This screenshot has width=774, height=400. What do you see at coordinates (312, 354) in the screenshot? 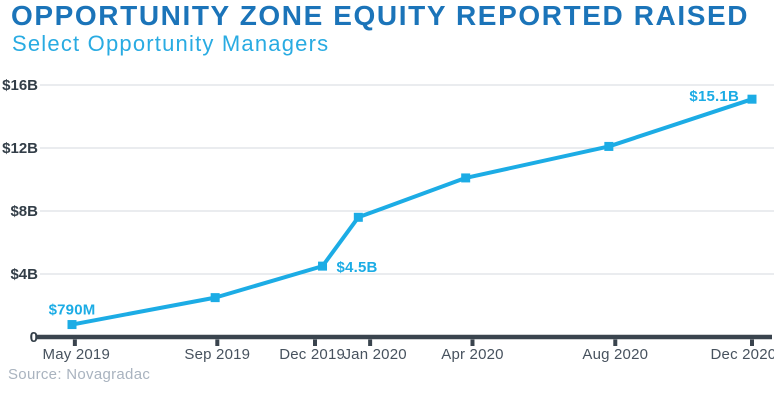
I see `x-axis-tick-label: Dec 2019` at bounding box center [312, 354].